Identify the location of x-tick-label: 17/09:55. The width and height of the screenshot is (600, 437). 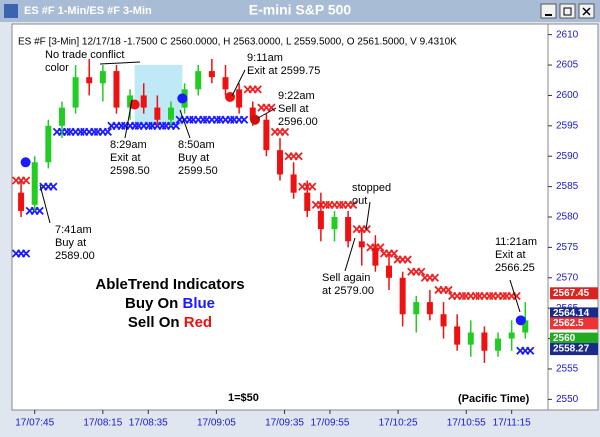
(329, 423).